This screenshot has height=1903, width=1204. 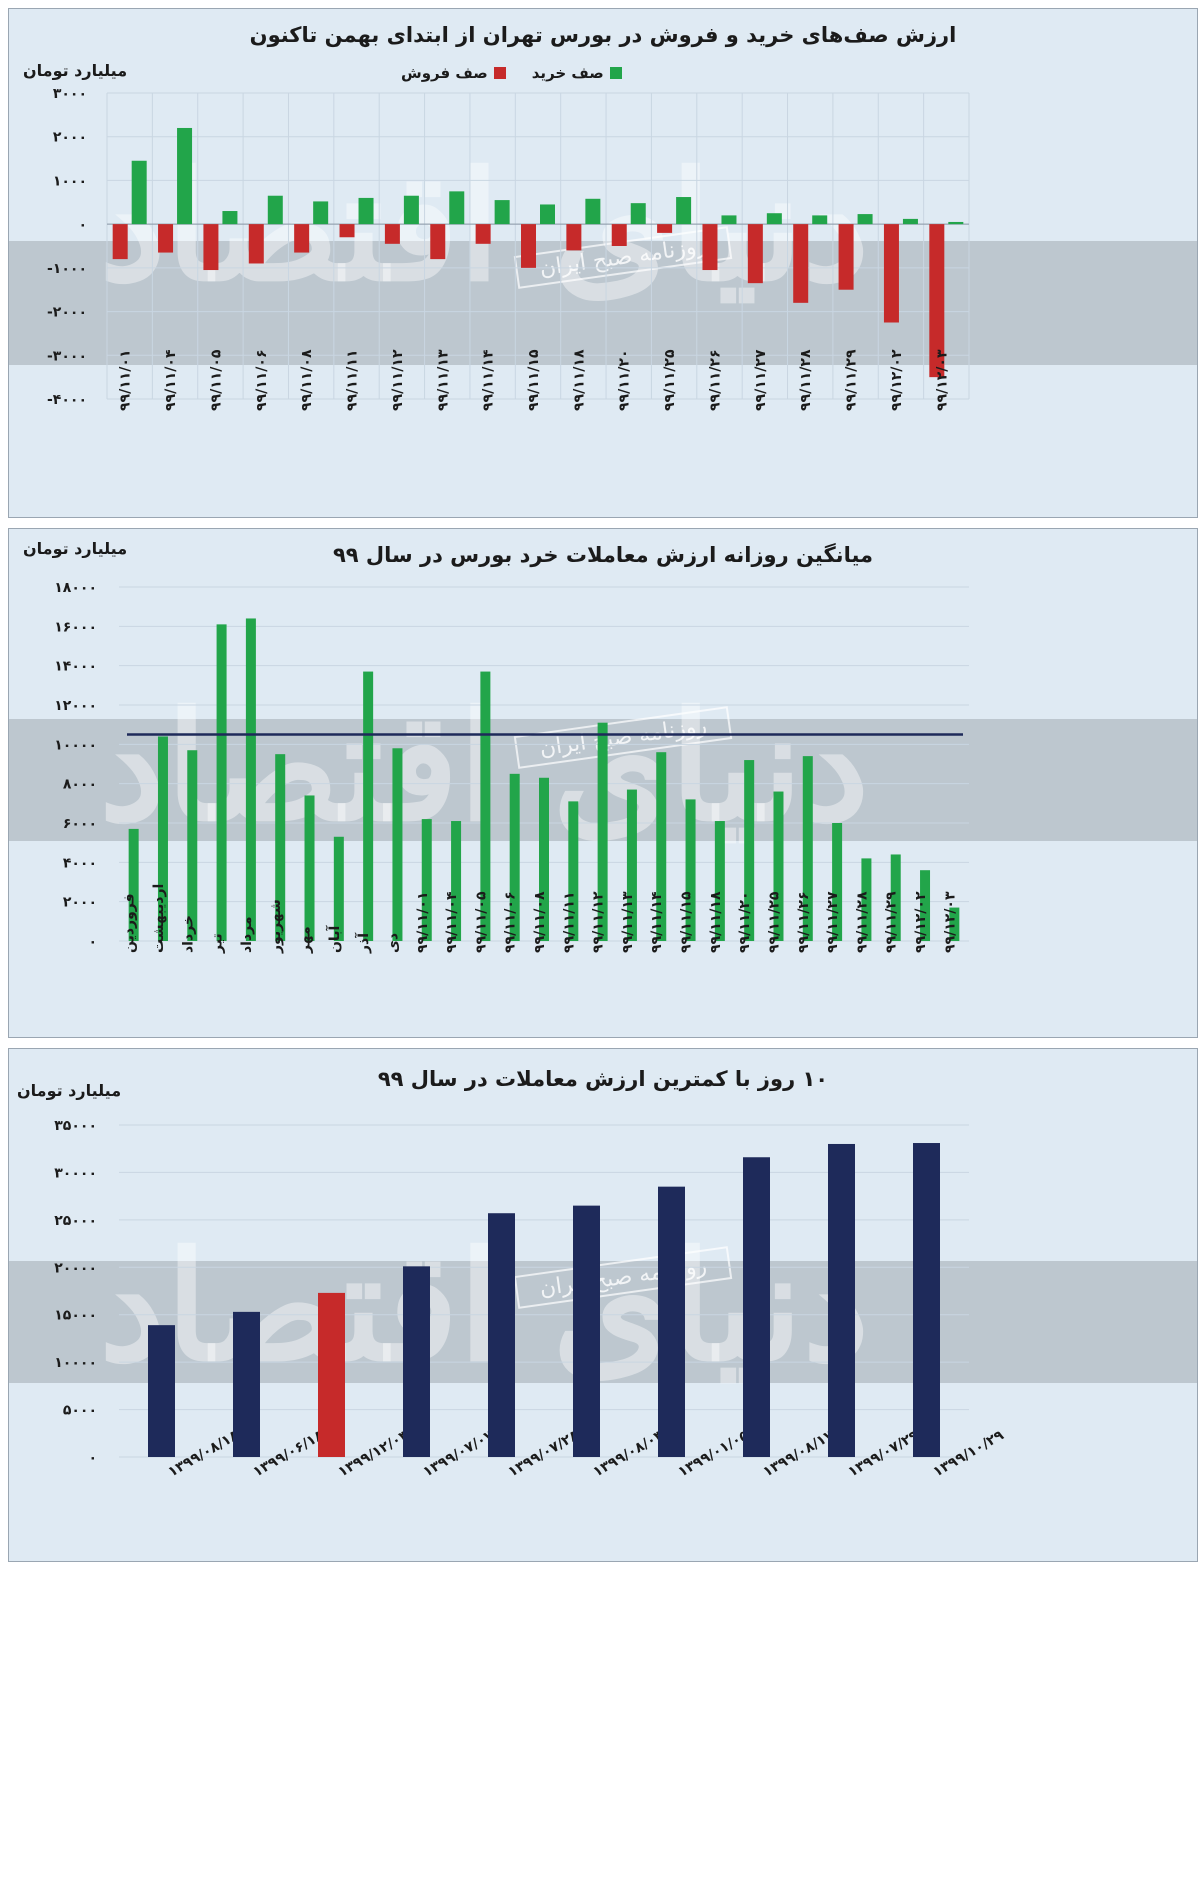 I want to click on x-tick-label: ۱۳۹۹/۱۰/۲۹, so click(x=969, y=1453).